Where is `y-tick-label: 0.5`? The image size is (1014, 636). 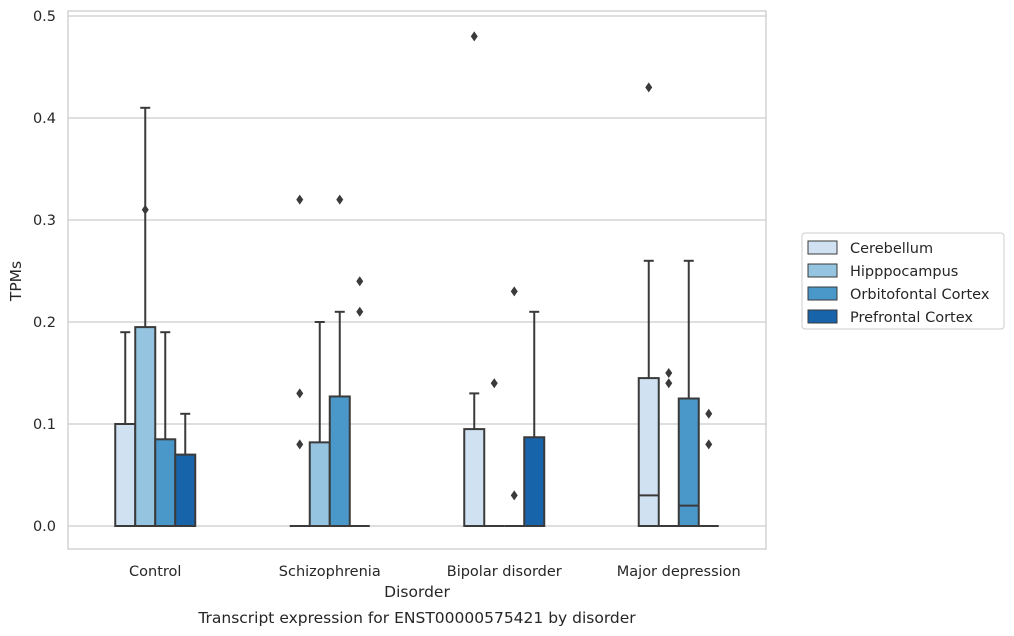 y-tick-label: 0.5 is located at coordinates (44, 17).